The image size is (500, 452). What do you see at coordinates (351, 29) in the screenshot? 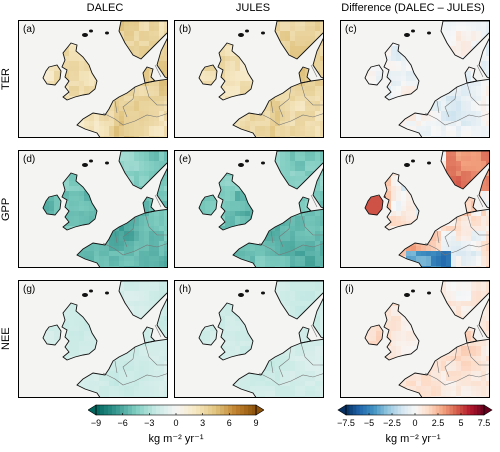
I see `panel-label: (c)` at bounding box center [351, 29].